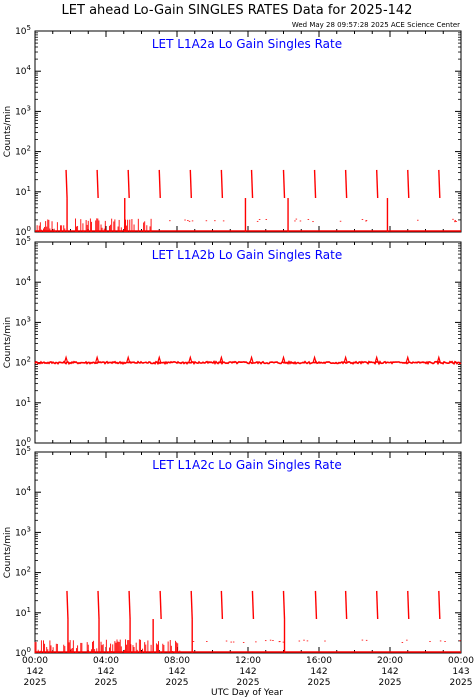 This screenshot has height=700, width=475. Describe the element at coordinates (319, 661) in the screenshot. I see `x-tick-time: 16:00` at that location.